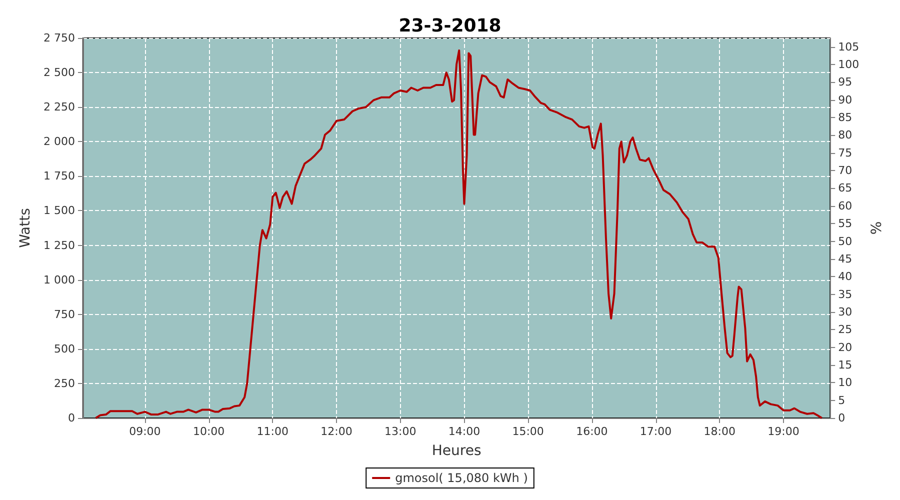  I want to click on y2-tick-label: 40, so click(845, 277).